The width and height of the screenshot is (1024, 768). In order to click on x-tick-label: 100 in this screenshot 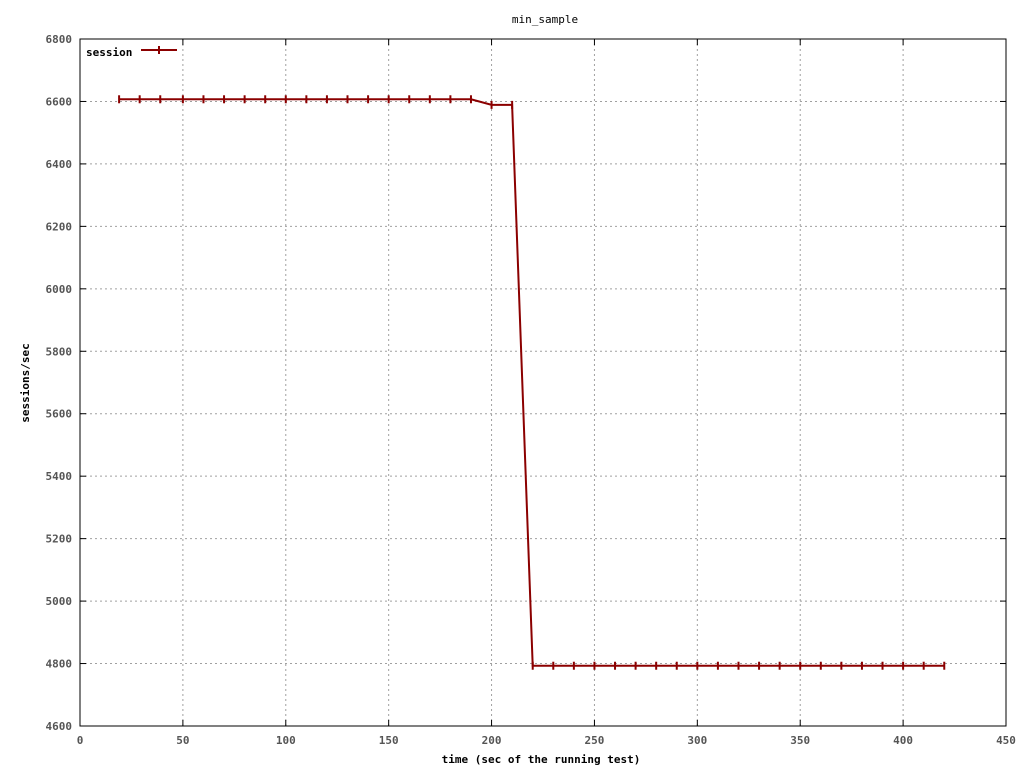, I will do `click(286, 740)`.